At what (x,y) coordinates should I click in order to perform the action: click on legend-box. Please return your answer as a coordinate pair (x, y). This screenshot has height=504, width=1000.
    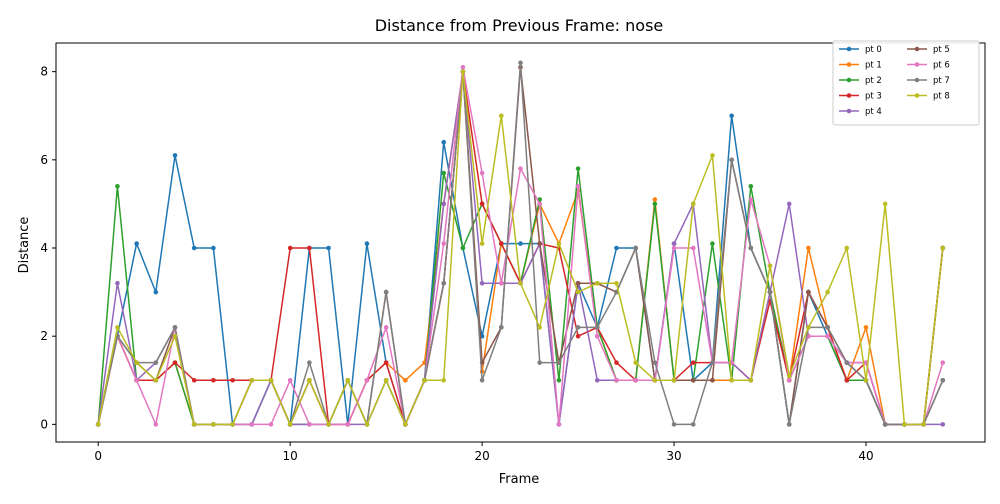
    Looking at the image, I should click on (906, 83).